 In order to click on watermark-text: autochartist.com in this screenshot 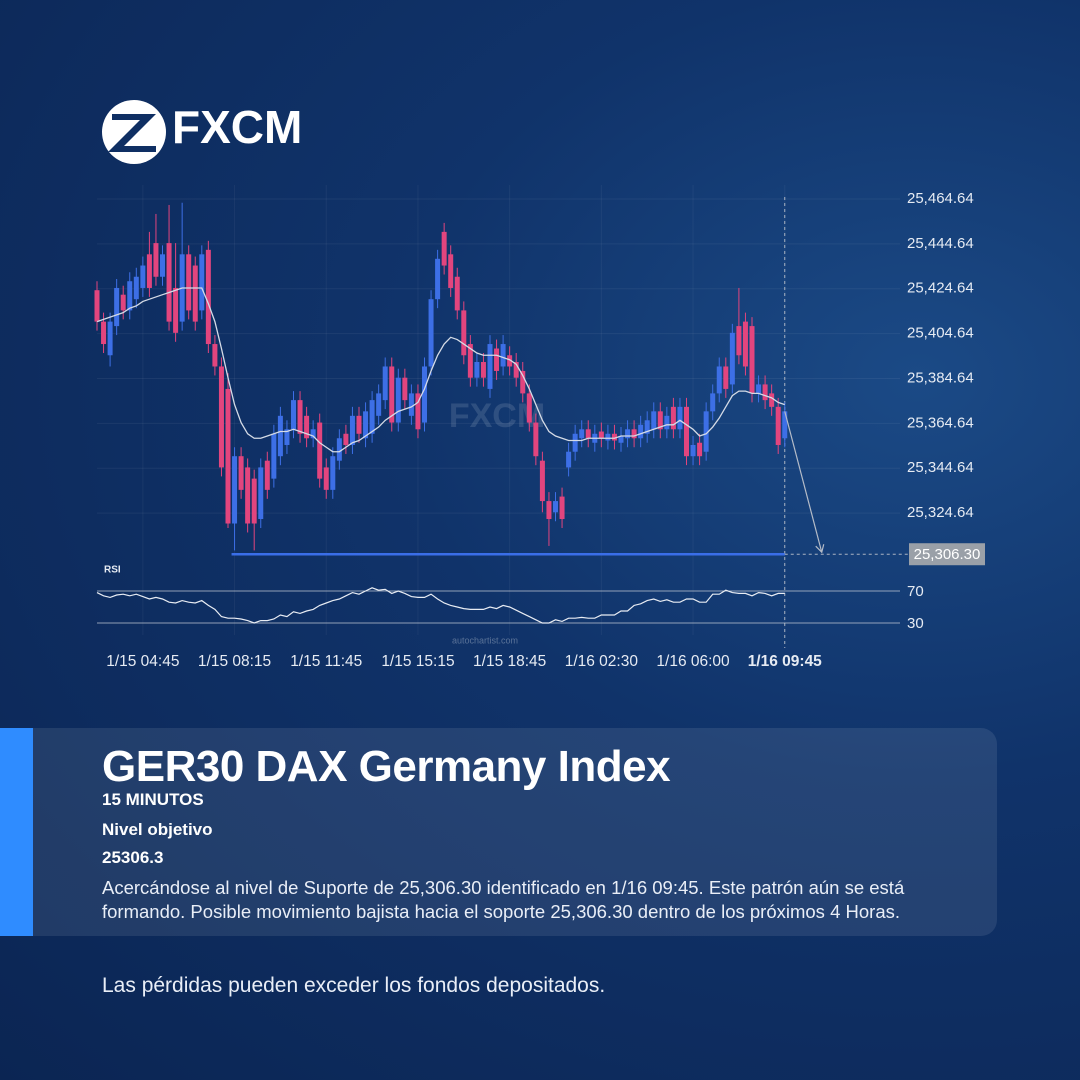, I will do `click(485, 640)`.